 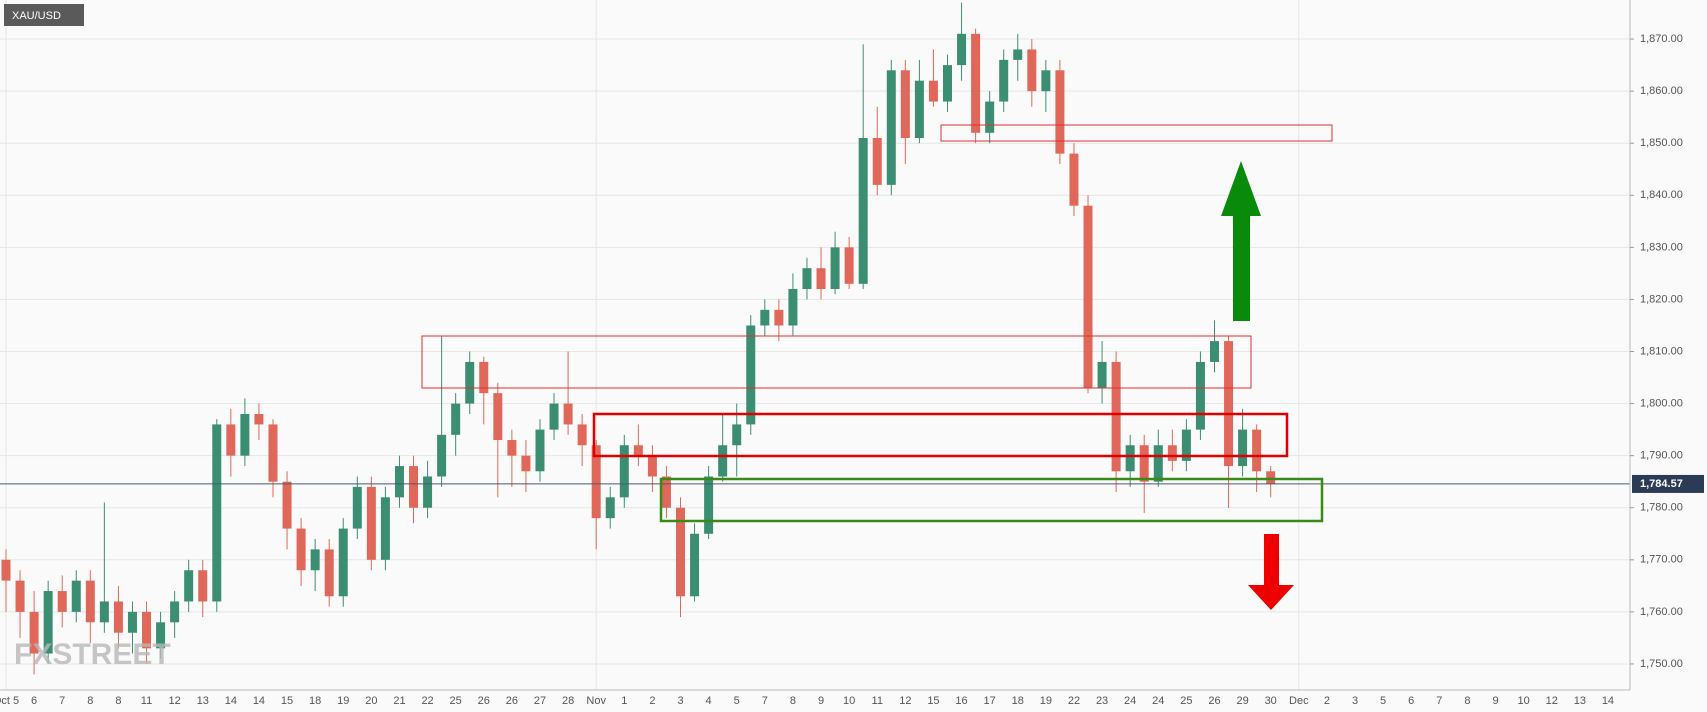 What do you see at coordinates (9, 701) in the screenshot?
I see `x-tick-label: Oct 5` at bounding box center [9, 701].